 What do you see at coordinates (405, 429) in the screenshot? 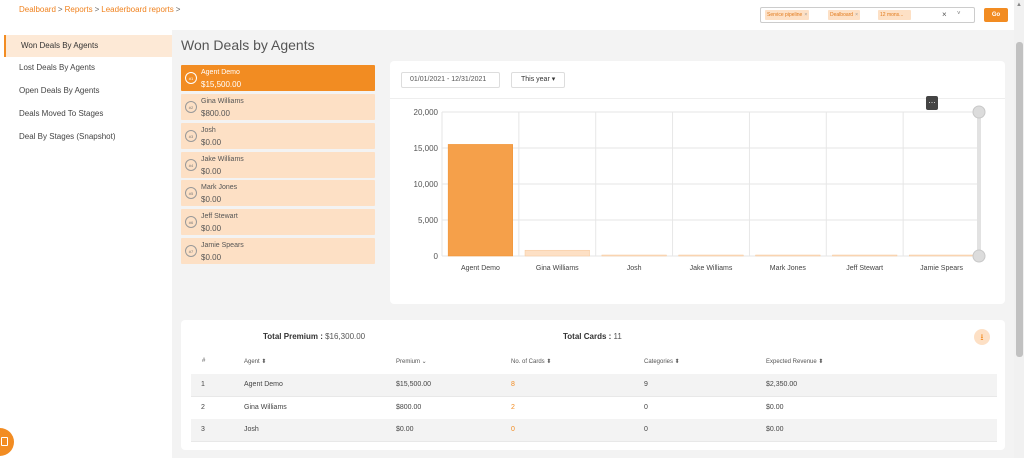
I see `cell-premium: $0.00` at bounding box center [405, 429].